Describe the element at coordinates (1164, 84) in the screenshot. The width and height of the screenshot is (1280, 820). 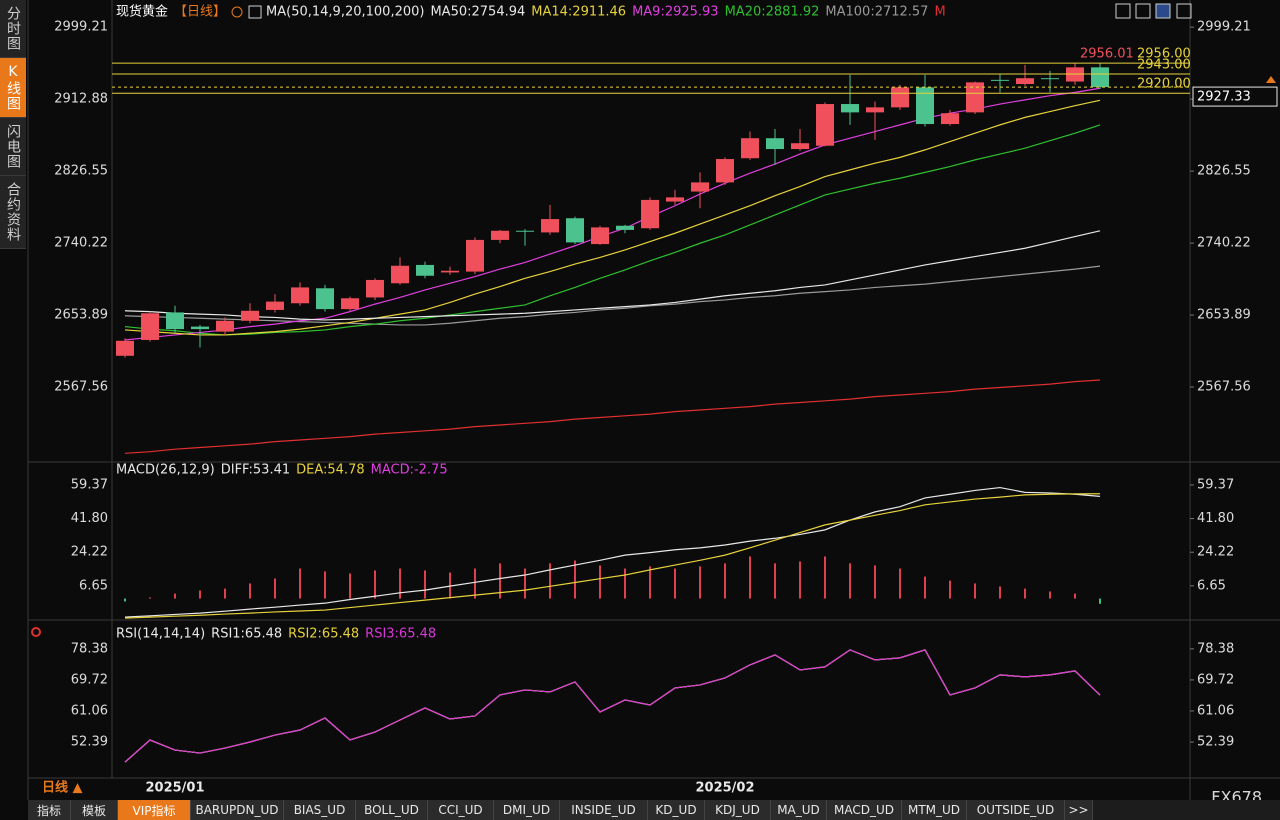
I see `price-line-label: 2920.00` at that location.